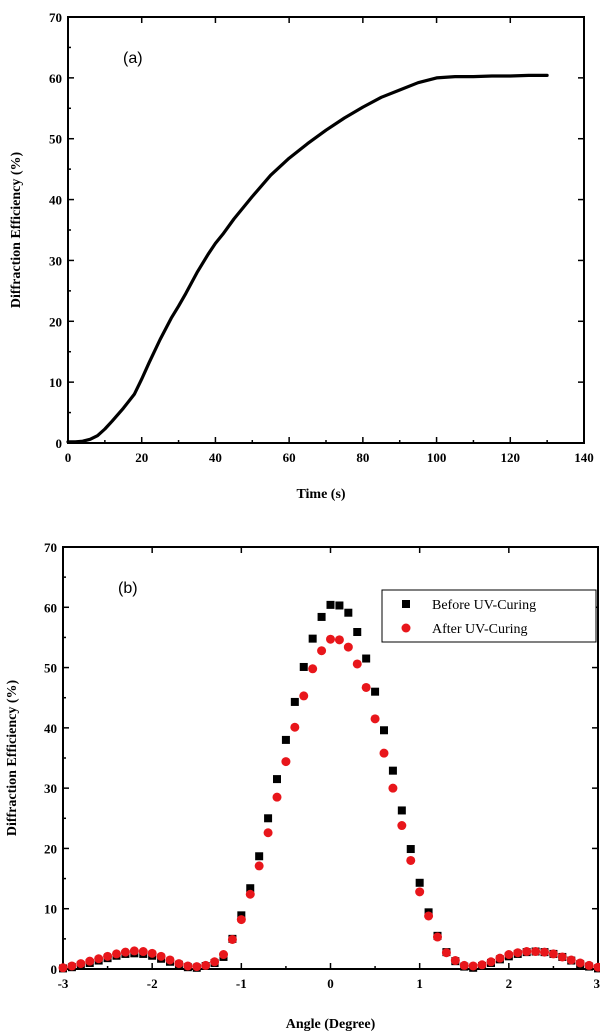  What do you see at coordinates (320, 494) in the screenshot?
I see `x-axis-title: Time (s)` at bounding box center [320, 494].